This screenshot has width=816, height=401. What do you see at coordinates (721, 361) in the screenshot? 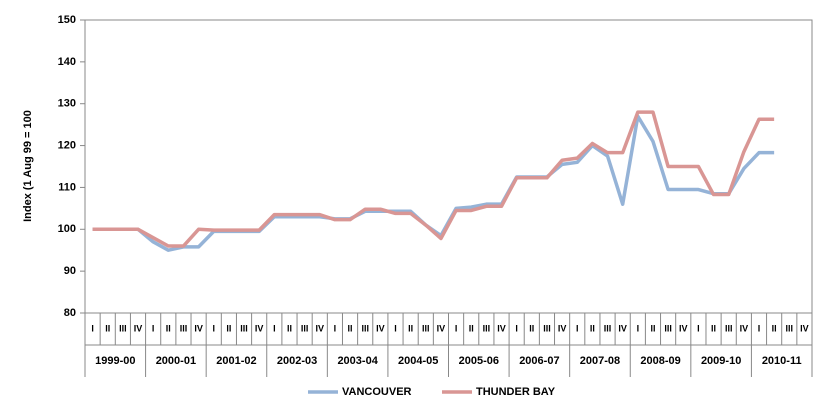
I see `group-label: 2009-10` at bounding box center [721, 361].